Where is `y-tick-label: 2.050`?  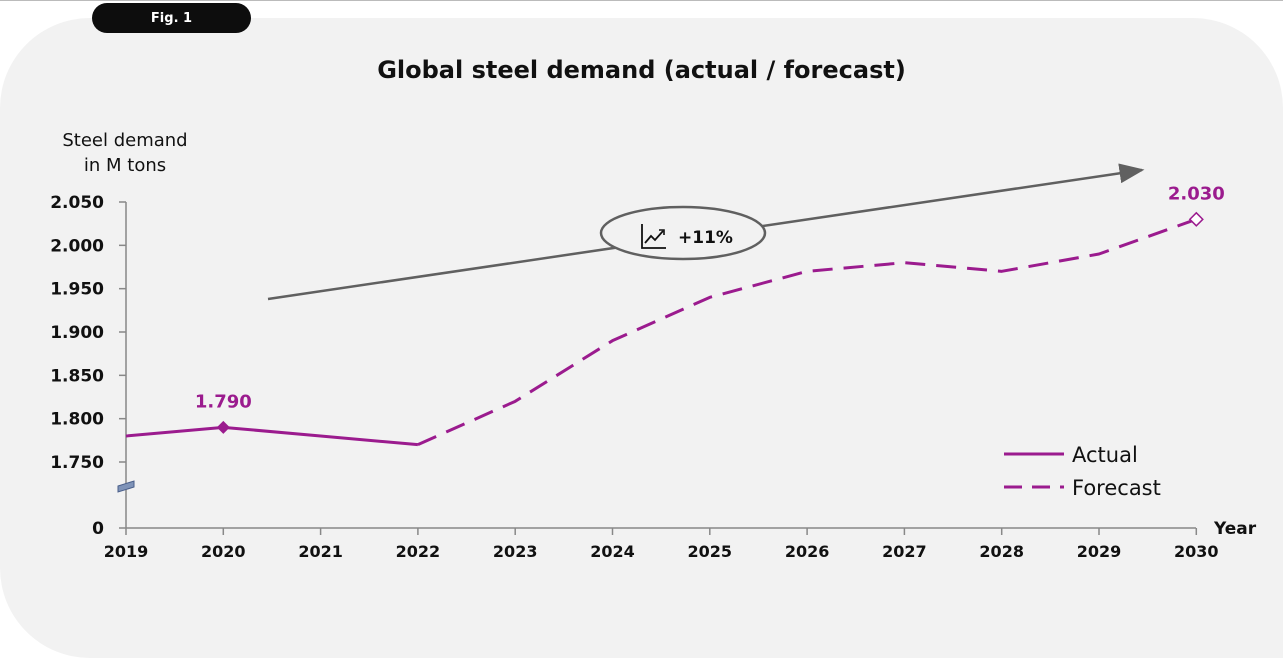 y-tick-label: 2.050 is located at coordinates (77, 203).